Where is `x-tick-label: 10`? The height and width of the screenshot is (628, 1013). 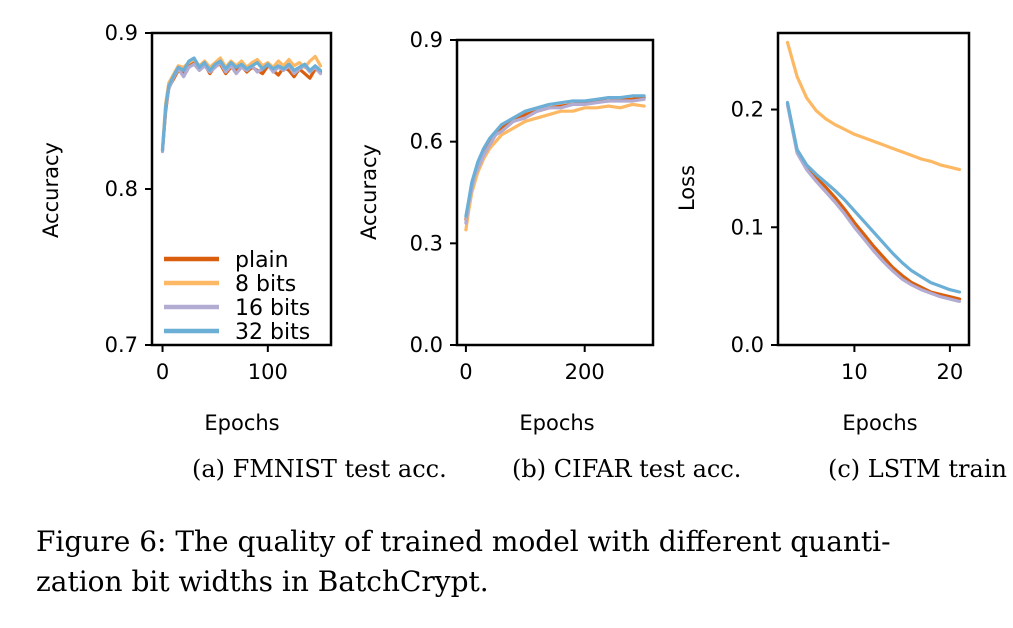
x-tick-label: 10 is located at coordinates (854, 372).